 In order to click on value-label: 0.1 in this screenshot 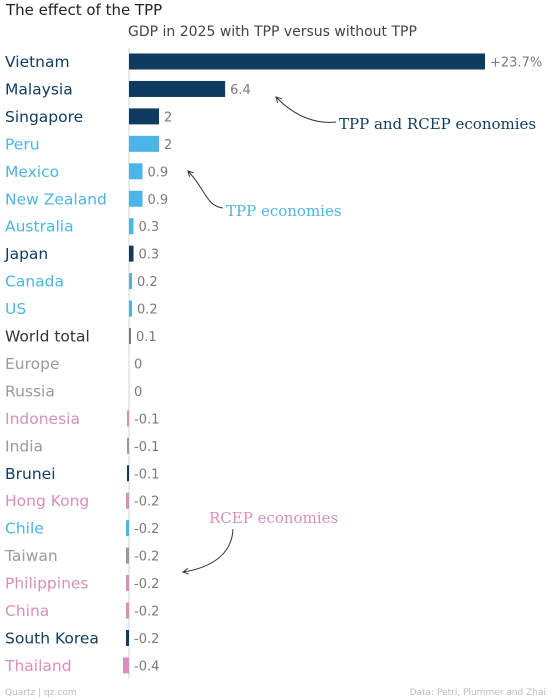, I will do `click(146, 337)`.